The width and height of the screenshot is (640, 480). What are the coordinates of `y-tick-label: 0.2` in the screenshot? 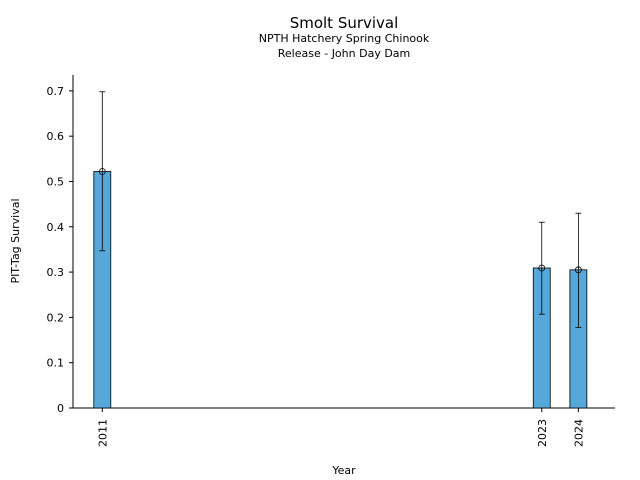 It's located at (56, 317).